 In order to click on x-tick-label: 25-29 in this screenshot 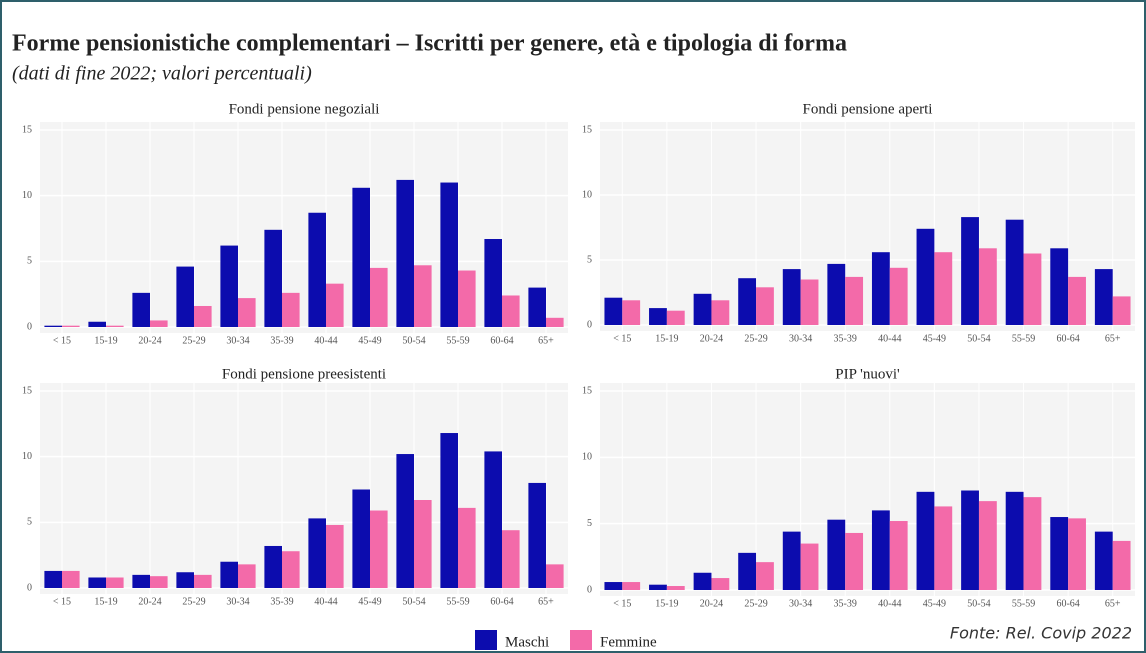, I will do `click(193, 601)`.